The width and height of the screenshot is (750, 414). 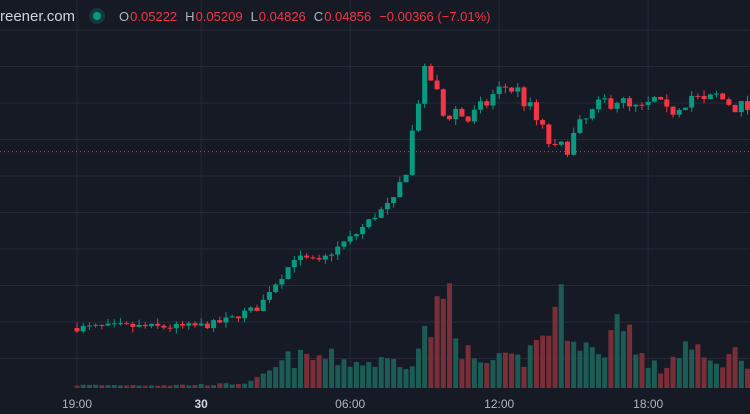 I want to click on x-tick-label: 06:00, so click(x=350, y=404).